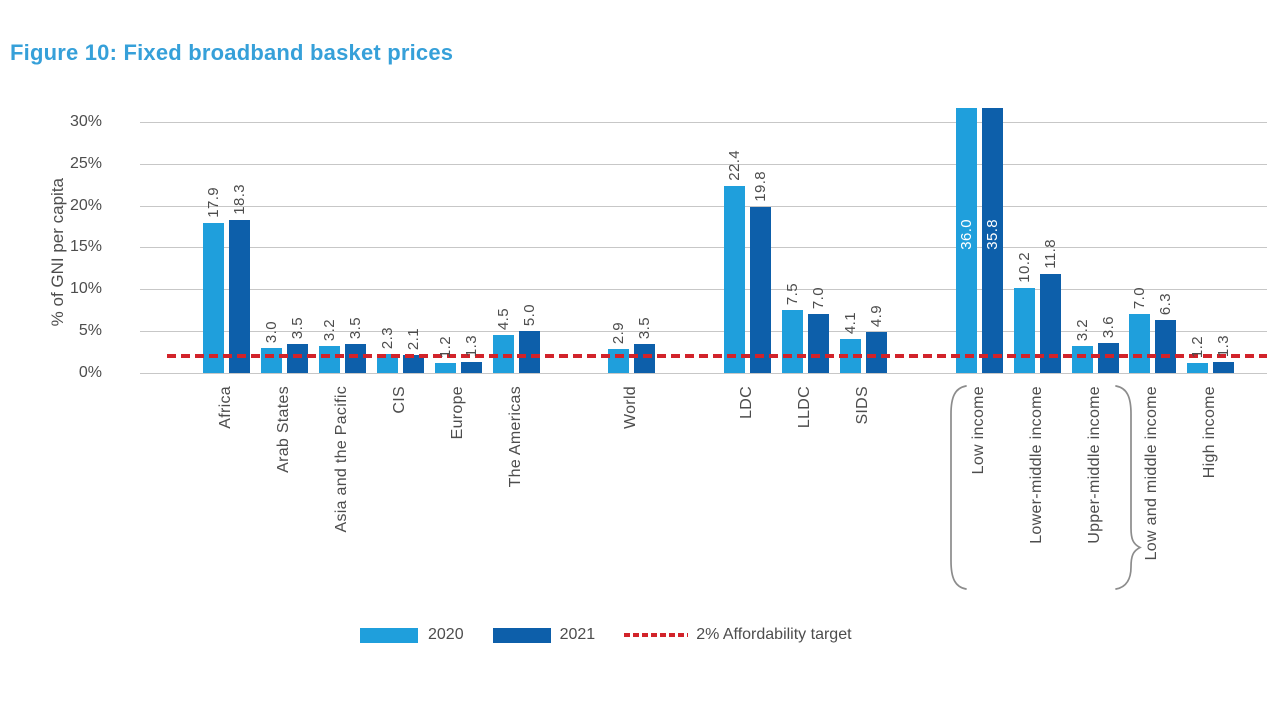 The height and width of the screenshot is (713, 1267). What do you see at coordinates (1197, 368) in the screenshot?
I see `bar-2020-high-income` at bounding box center [1197, 368].